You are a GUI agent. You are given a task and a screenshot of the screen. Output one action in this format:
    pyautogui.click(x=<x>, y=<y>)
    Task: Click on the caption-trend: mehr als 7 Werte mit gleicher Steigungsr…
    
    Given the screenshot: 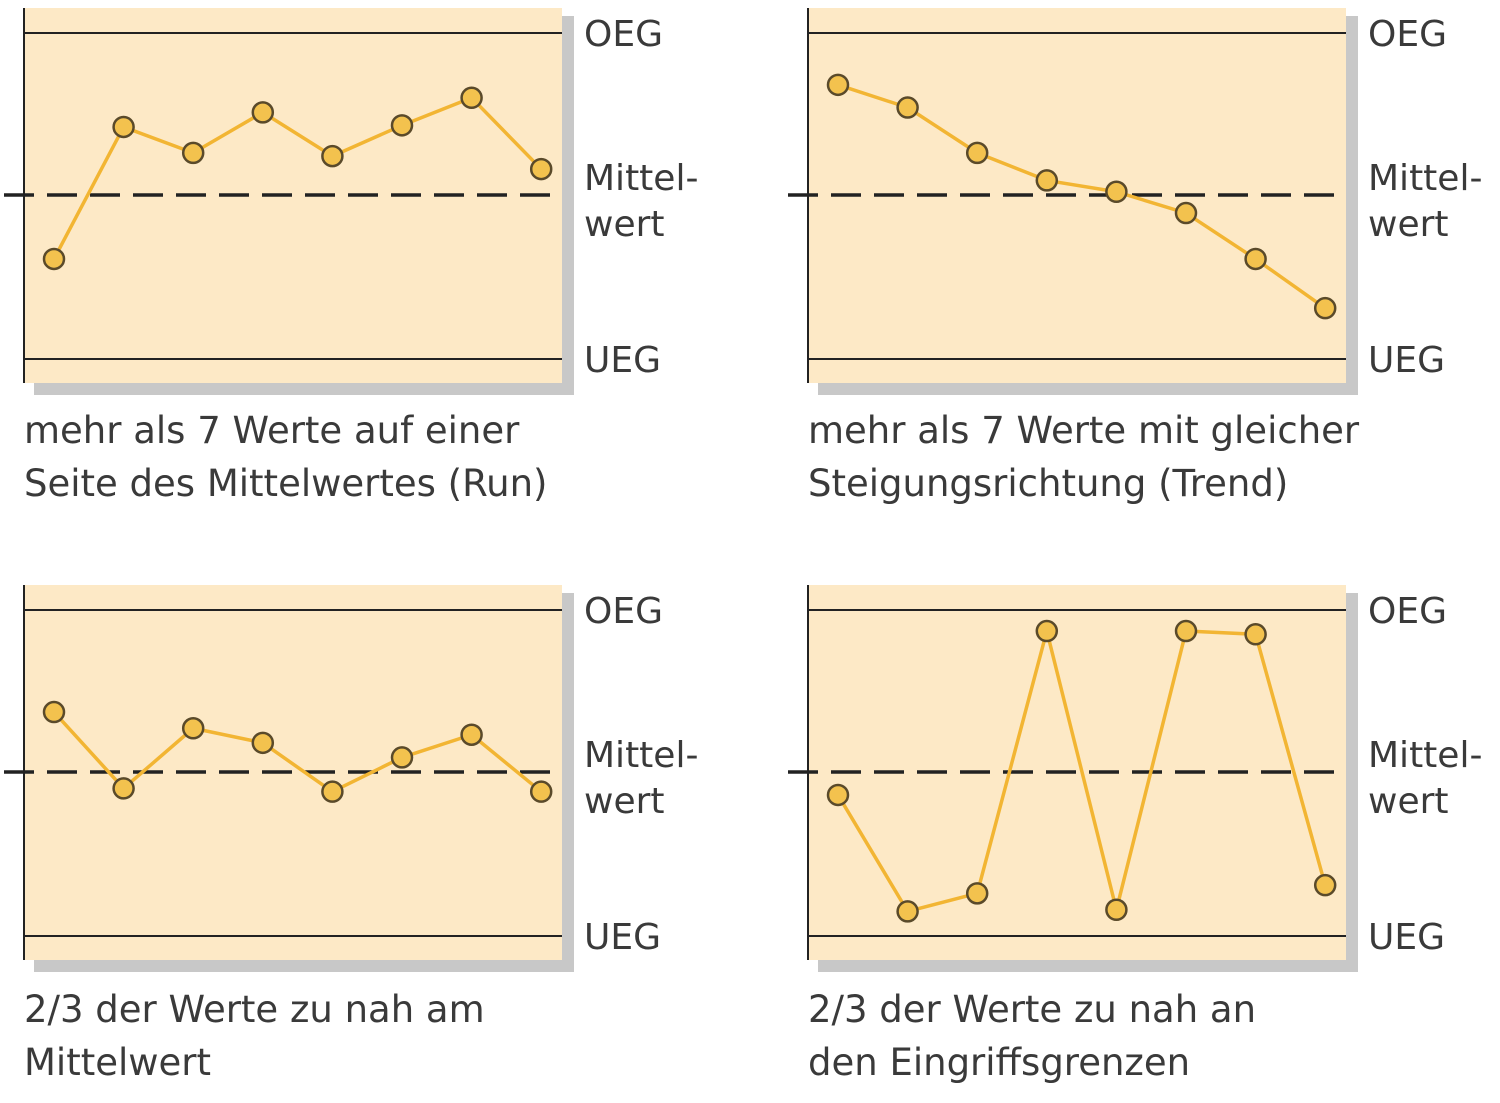 What is the action you would take?
    pyautogui.click(x=1083, y=457)
    